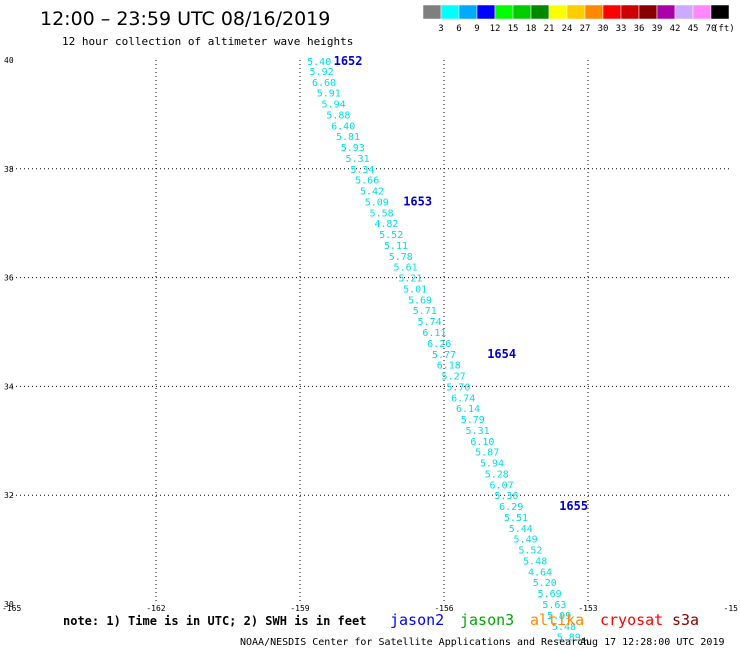 The height and width of the screenshot is (650, 740). Describe the element at coordinates (155, 608) in the screenshot. I see `lon-tick-label: -162` at that location.